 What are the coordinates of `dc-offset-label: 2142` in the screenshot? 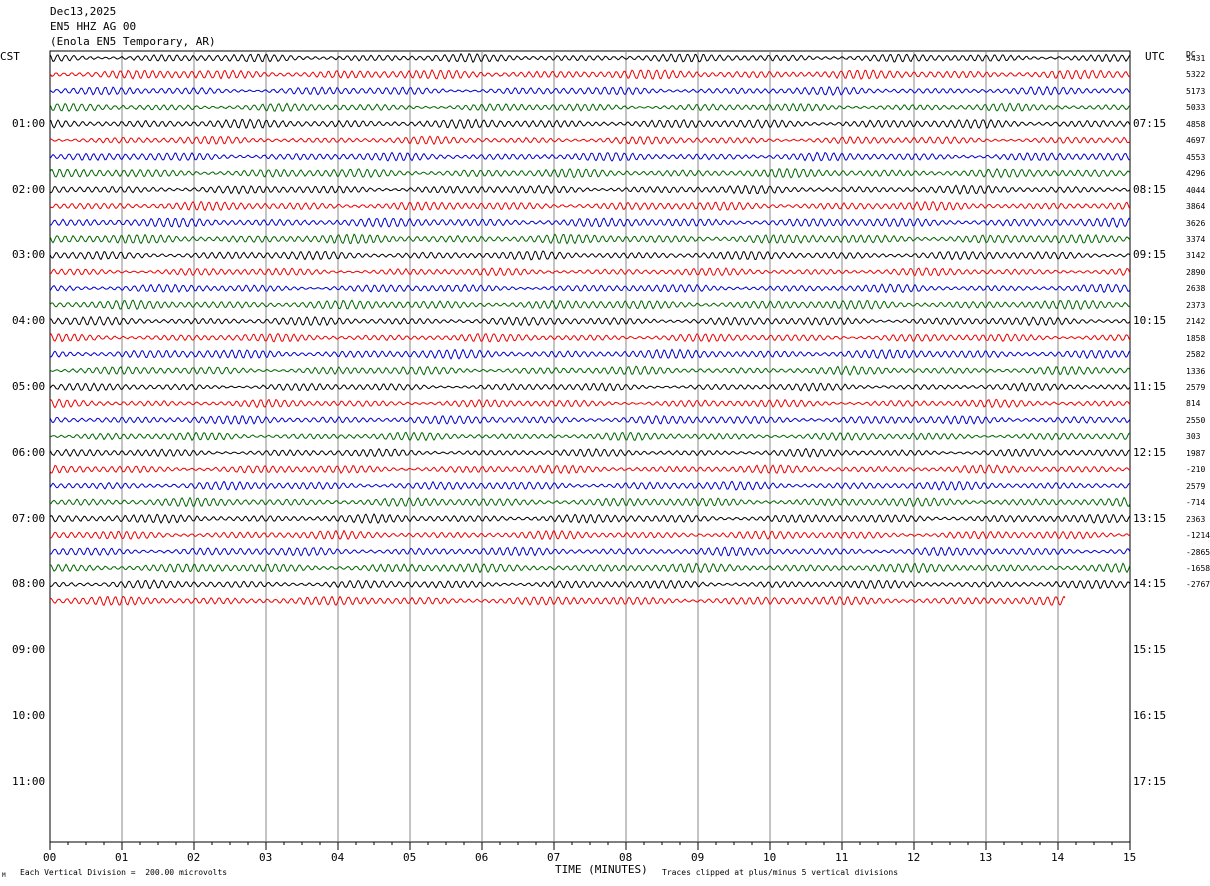 It's located at (1196, 322).